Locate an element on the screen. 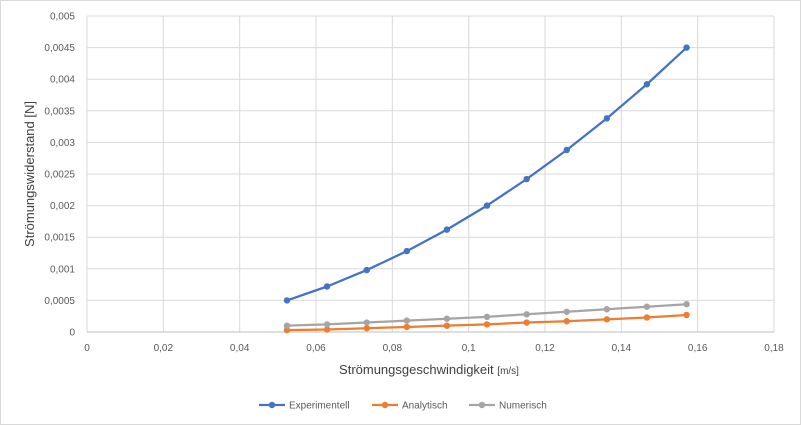  series-analytisch is located at coordinates (486, 322).